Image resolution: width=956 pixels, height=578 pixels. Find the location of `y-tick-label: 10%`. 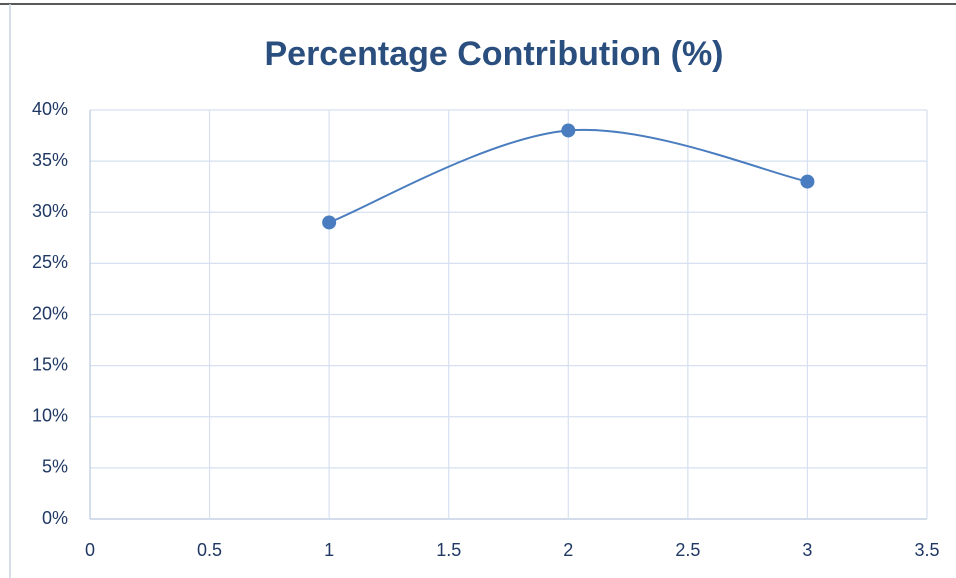

y-tick-label: 10% is located at coordinates (50, 416).